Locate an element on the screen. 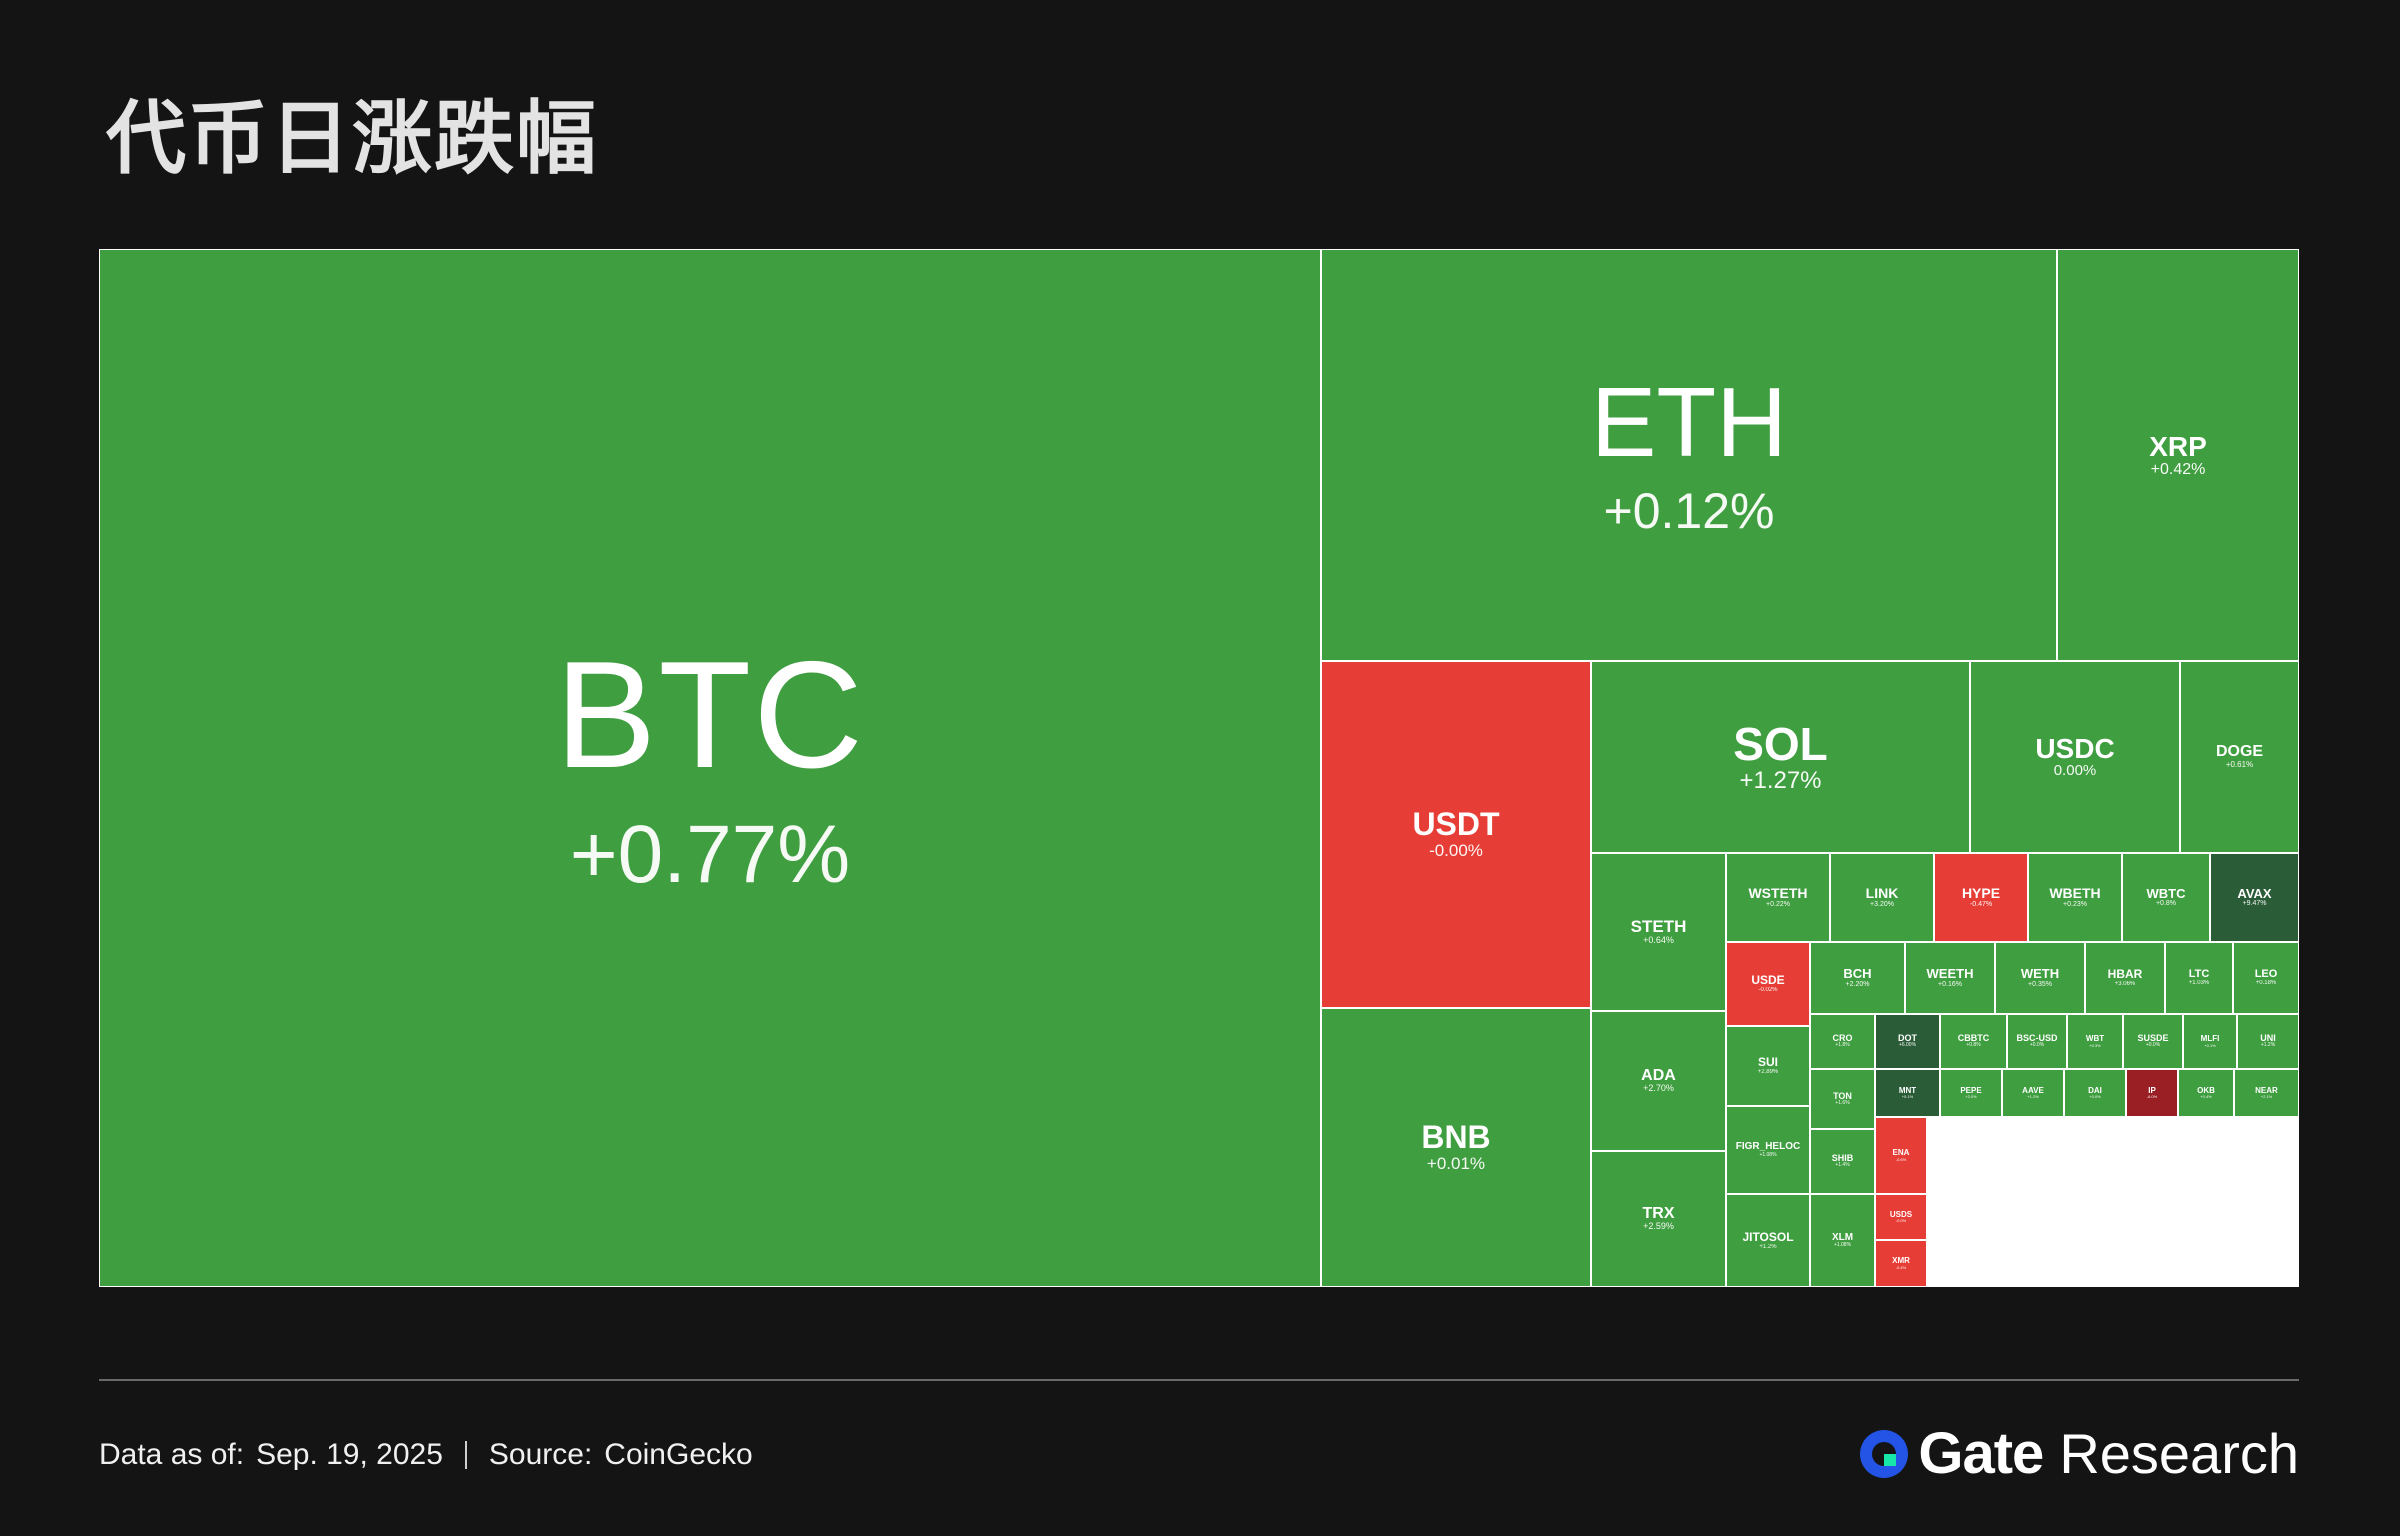 This screenshot has height=1536, width=2400. treemap-tile-bnb: BNB +0.01% is located at coordinates (1456, 1147).